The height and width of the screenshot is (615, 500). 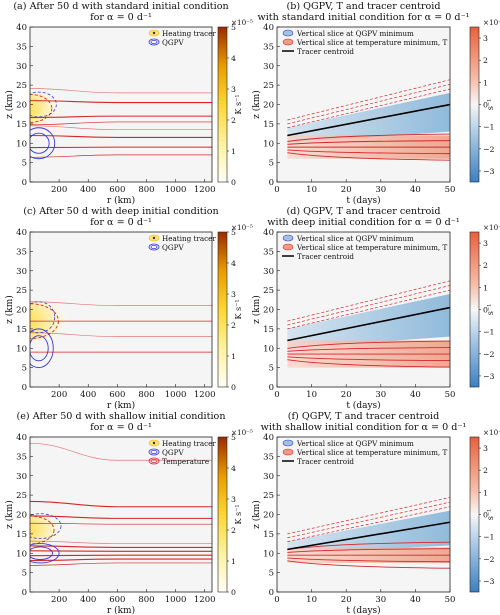 I want to click on panel-title-line: for α = 0 d⁻¹, so click(x=121, y=427).